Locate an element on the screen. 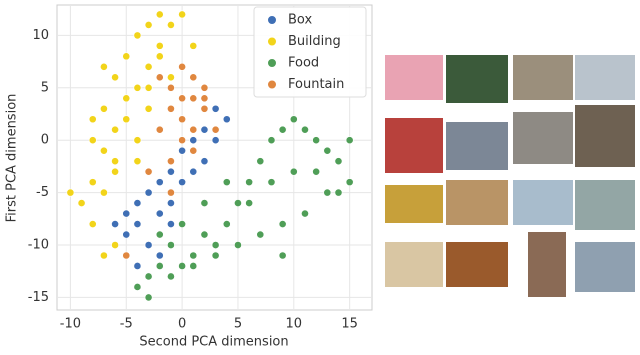  y-tick-label: 5 is located at coordinates (45, 87).